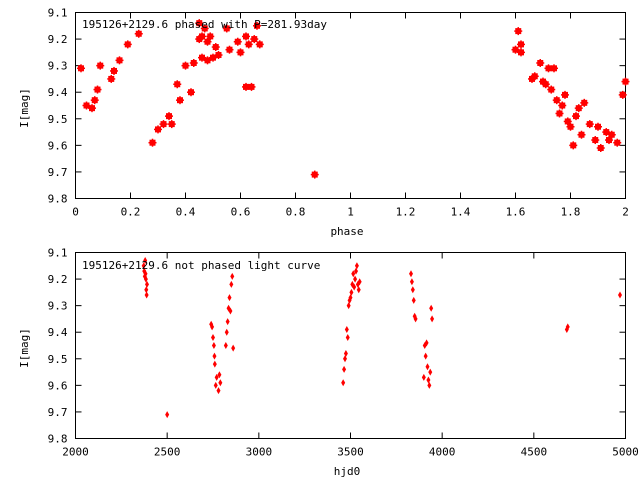  Describe the element at coordinates (534, 452) in the screenshot. I see `x-tick-label: 4500` at that location.